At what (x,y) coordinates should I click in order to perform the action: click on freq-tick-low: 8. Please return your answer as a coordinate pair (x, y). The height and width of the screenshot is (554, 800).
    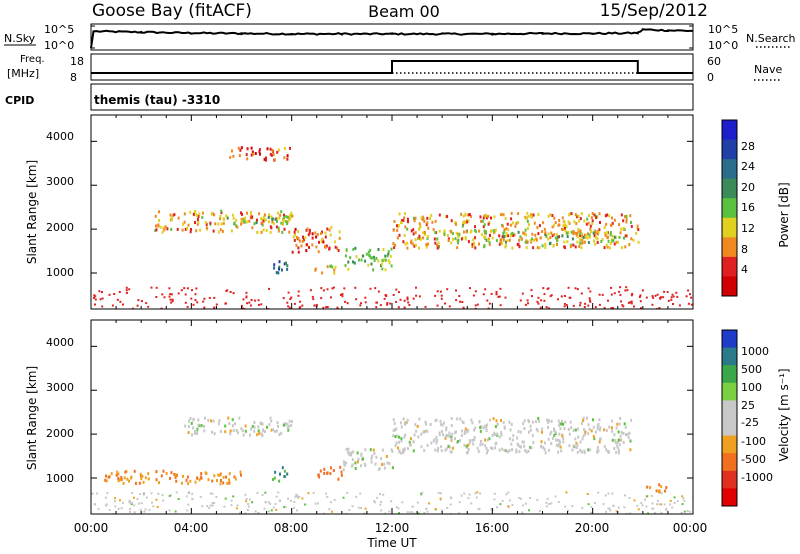
    Looking at the image, I should click on (73, 77).